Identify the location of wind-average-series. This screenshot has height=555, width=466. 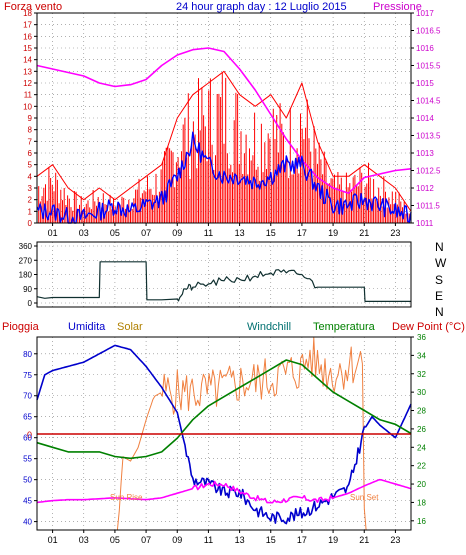
(224, 177).